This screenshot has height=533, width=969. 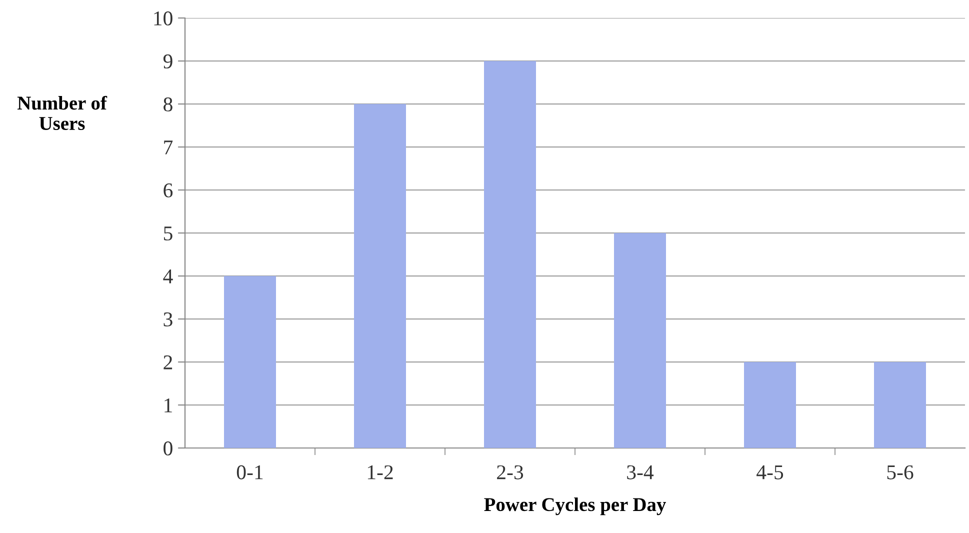 I want to click on y-axis-title: Number of Users, so click(x=62, y=113).